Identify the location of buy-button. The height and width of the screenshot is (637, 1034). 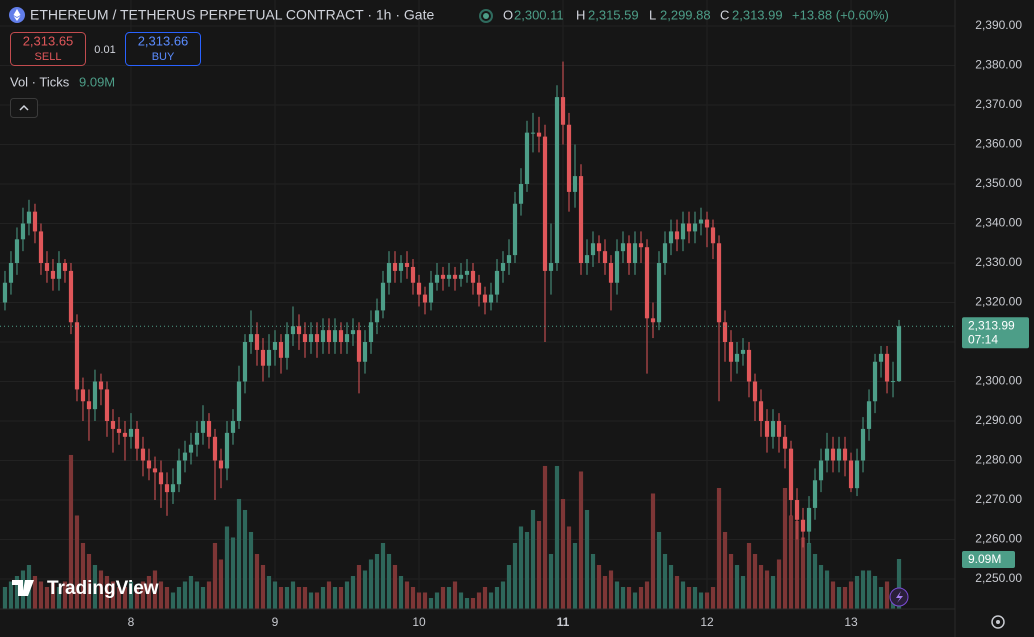
(163, 49).